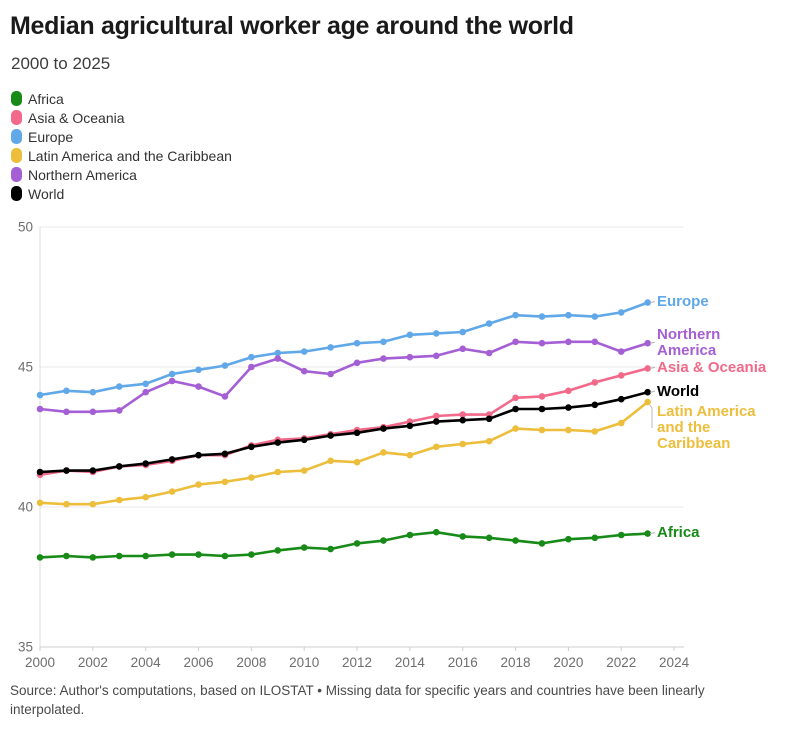 This screenshot has height=733, width=794. What do you see at coordinates (251, 662) in the screenshot?
I see `x-tick-label: 2008` at bounding box center [251, 662].